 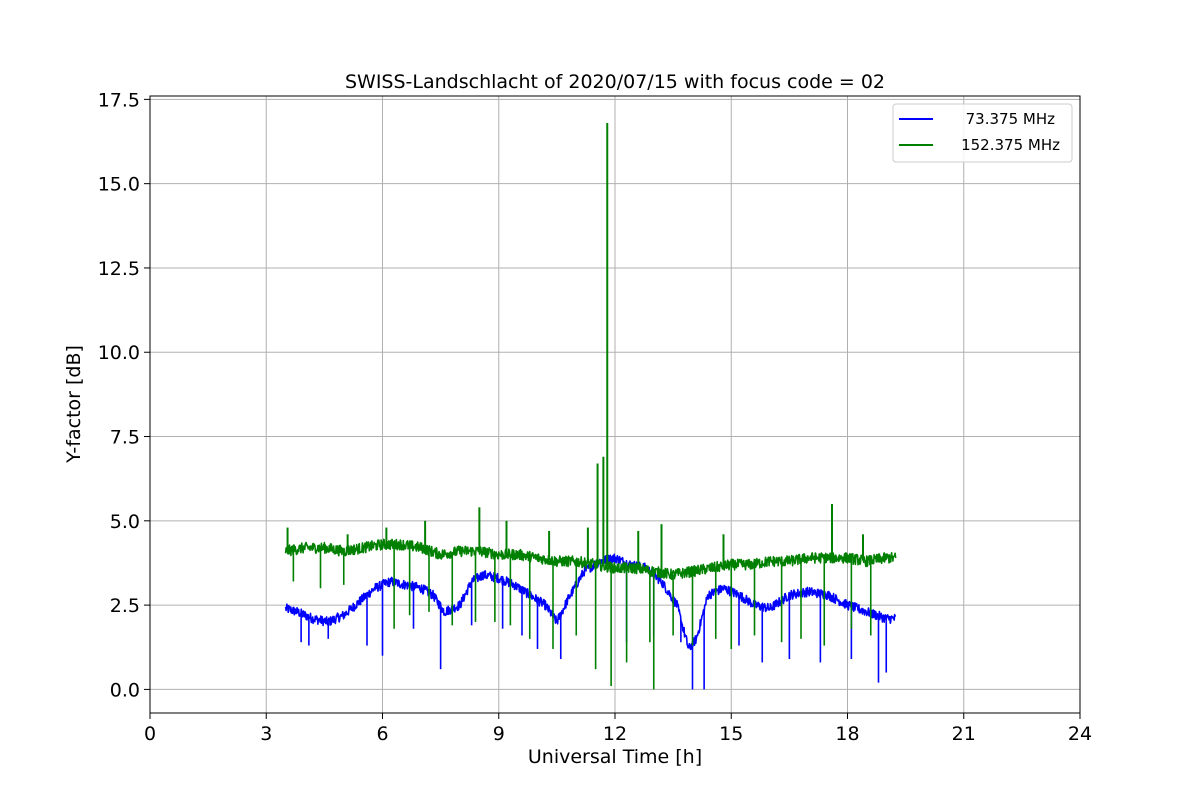 What do you see at coordinates (1080, 734) in the screenshot?
I see `x-tick-label: 24` at bounding box center [1080, 734].